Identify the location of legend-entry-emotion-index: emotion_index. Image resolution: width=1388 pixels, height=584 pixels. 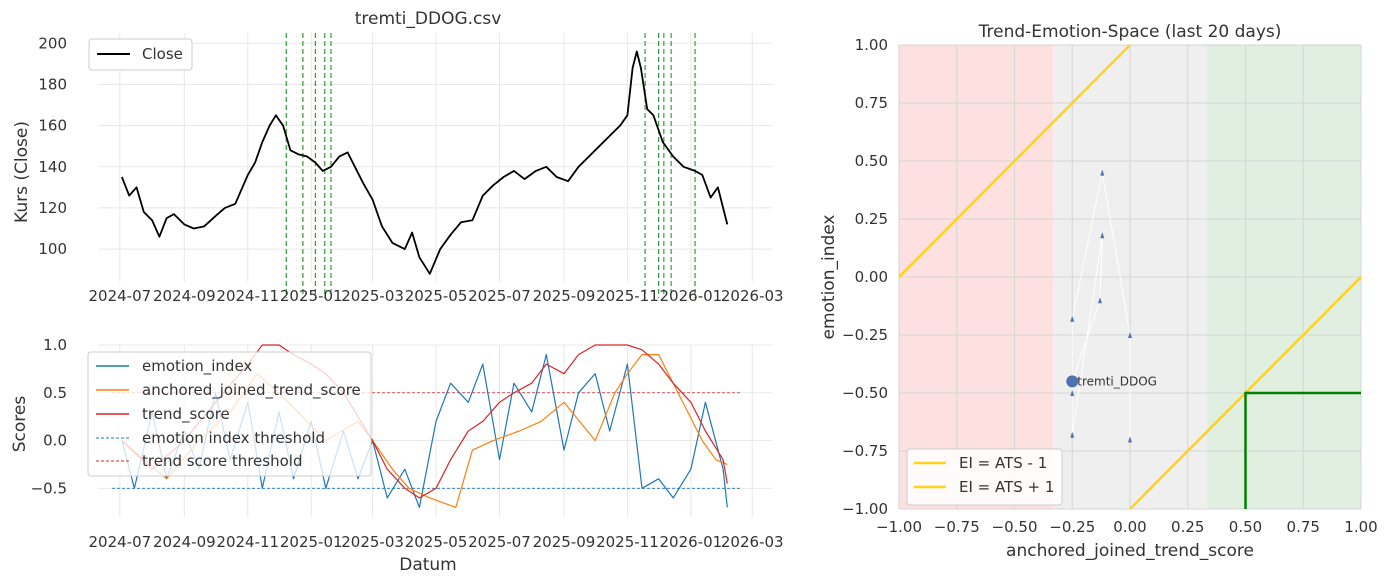
(197, 366).